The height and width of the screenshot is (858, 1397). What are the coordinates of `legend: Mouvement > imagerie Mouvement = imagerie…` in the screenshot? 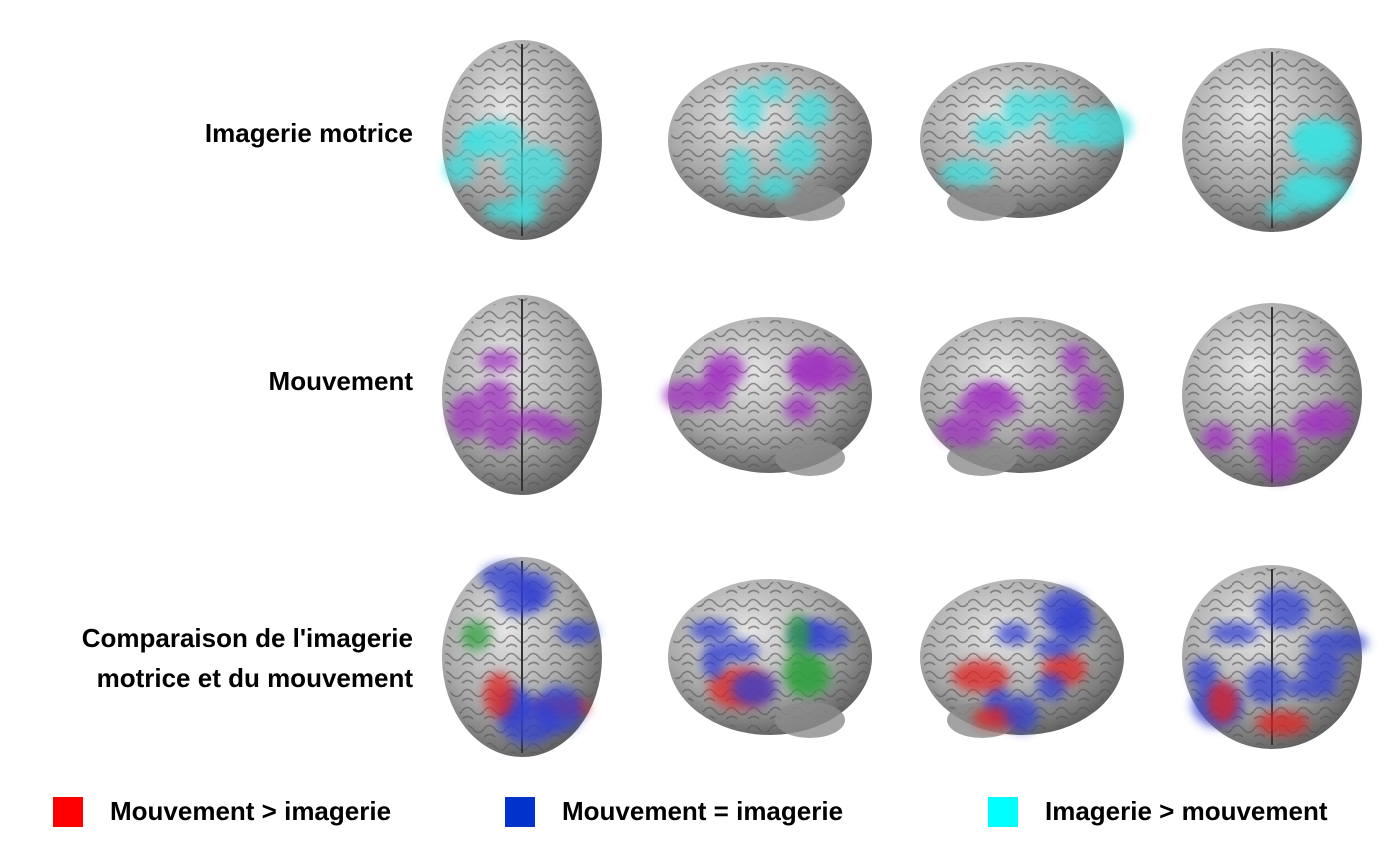 It's located at (690, 811).